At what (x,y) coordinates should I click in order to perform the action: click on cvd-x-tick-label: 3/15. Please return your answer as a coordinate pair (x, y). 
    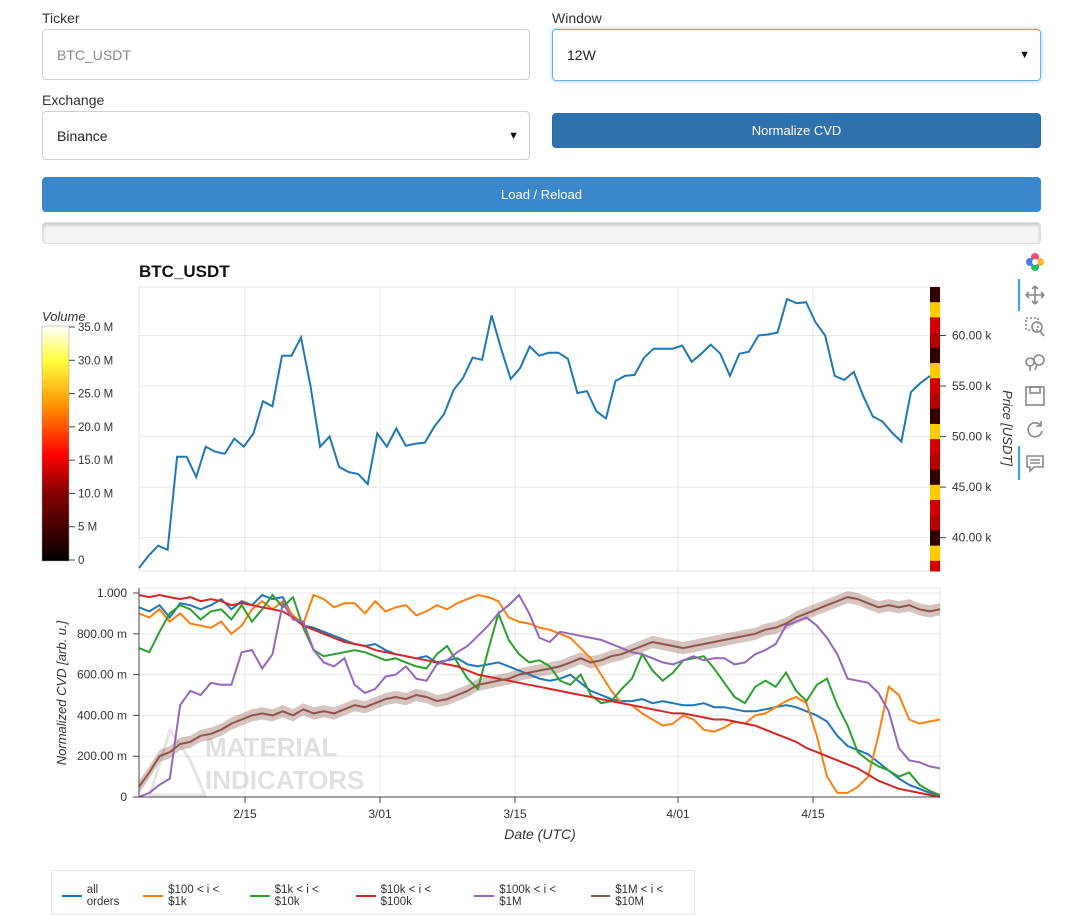
    Looking at the image, I should click on (515, 814).